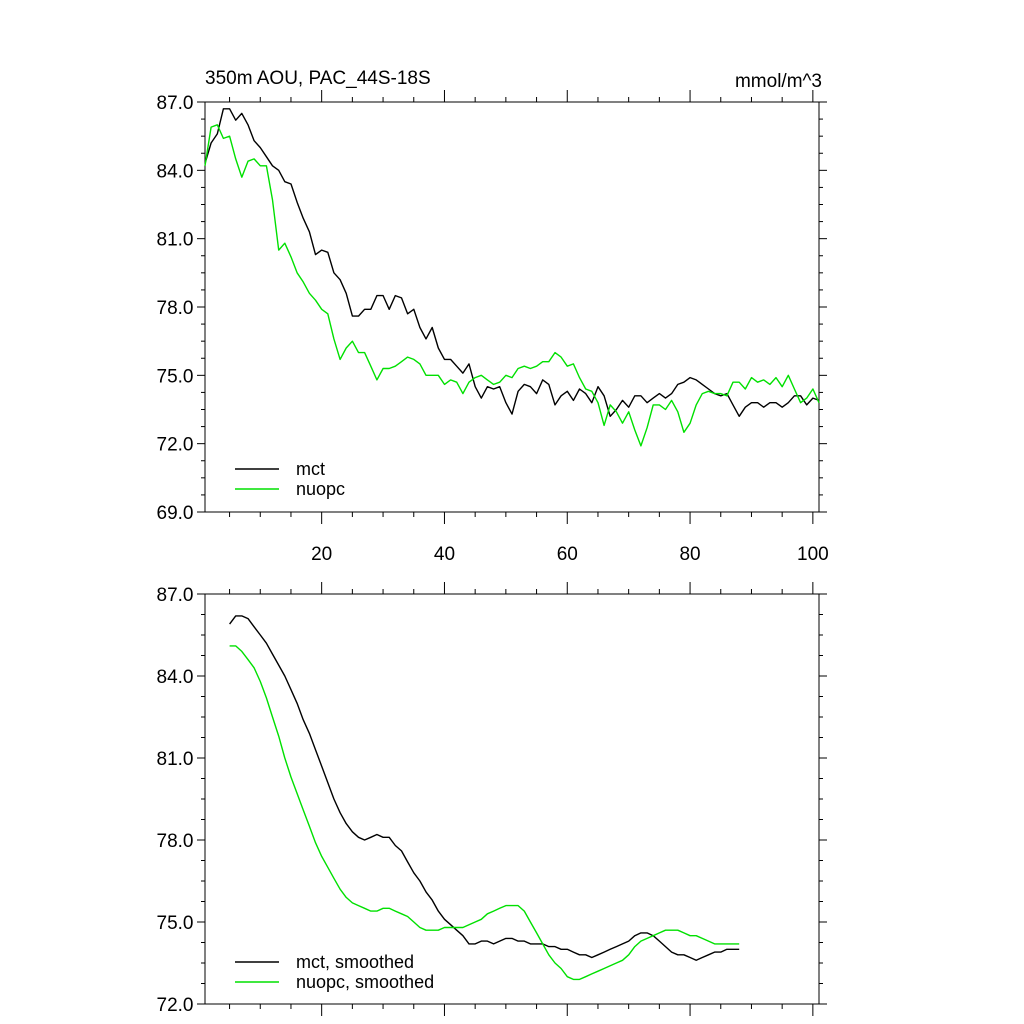 This screenshot has height=1024, width=1024. Describe the element at coordinates (320, 489) in the screenshot. I see `legend-label: nuopc` at that location.